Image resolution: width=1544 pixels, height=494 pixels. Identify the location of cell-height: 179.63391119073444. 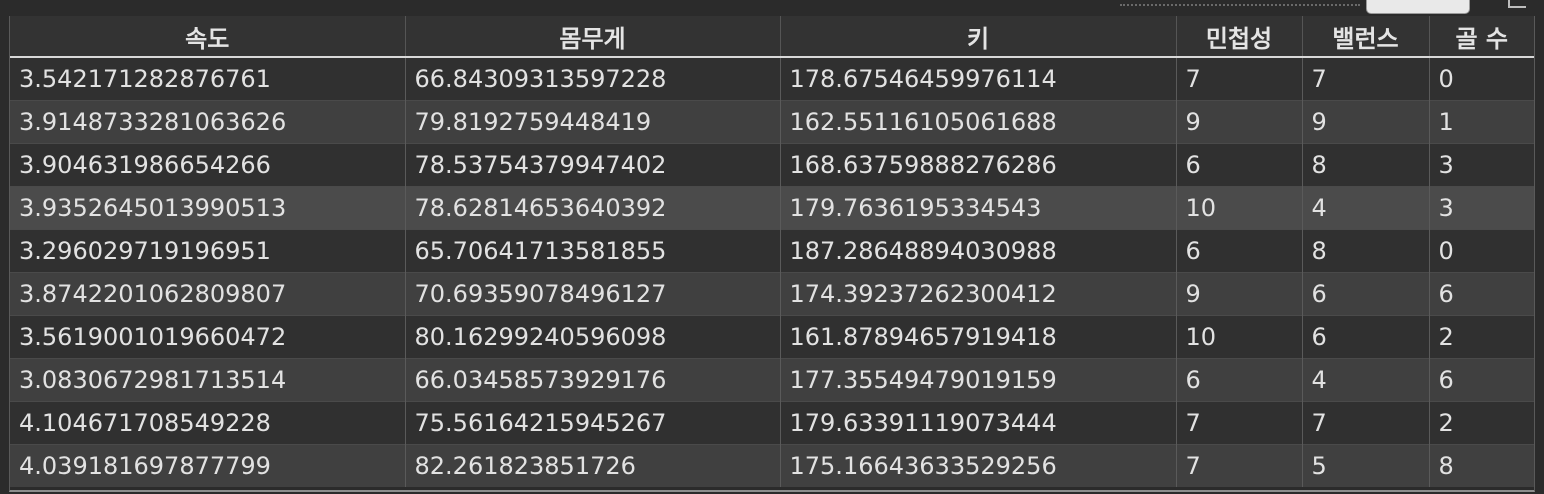
(977, 423).